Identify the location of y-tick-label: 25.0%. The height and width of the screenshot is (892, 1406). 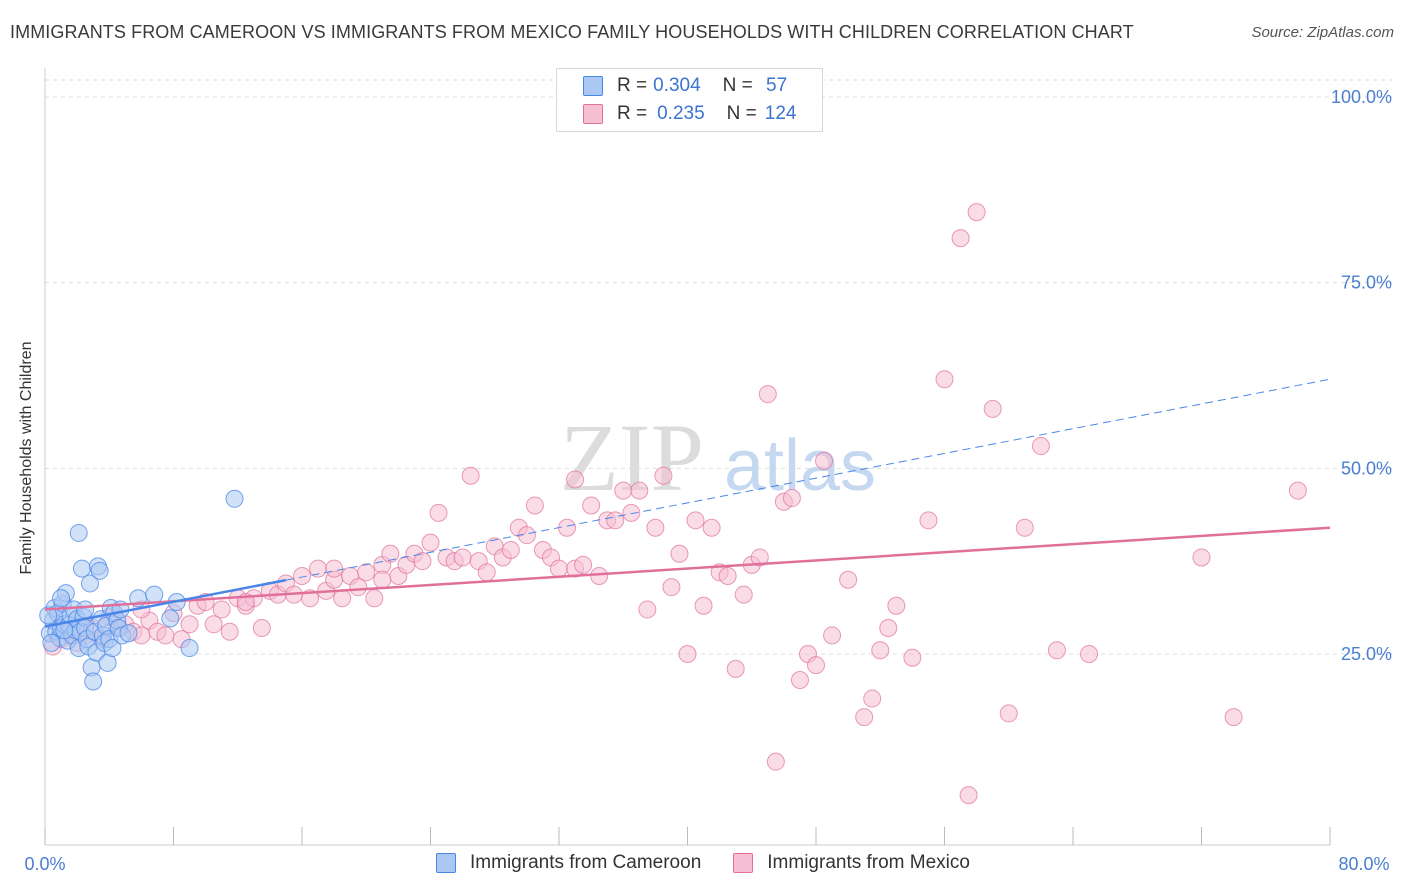
(1366, 654).